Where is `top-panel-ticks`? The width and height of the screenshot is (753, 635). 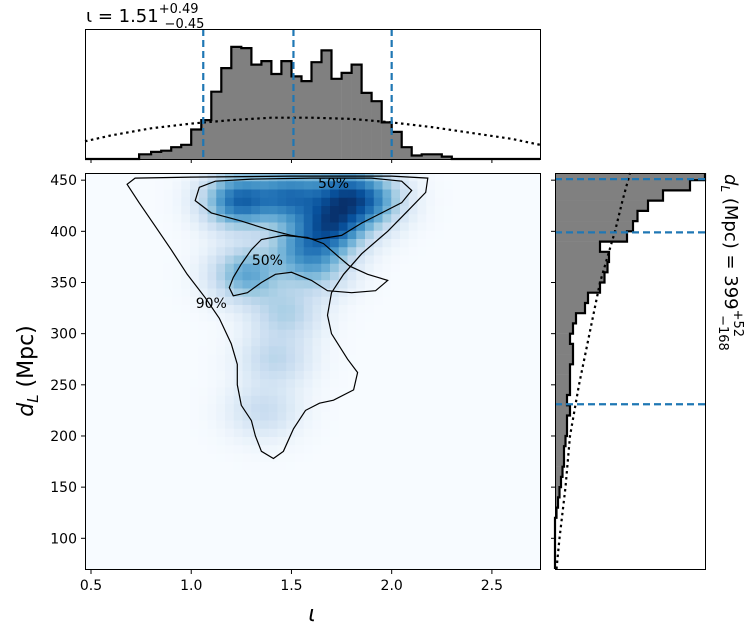 top-panel-ticks is located at coordinates (291, 161).